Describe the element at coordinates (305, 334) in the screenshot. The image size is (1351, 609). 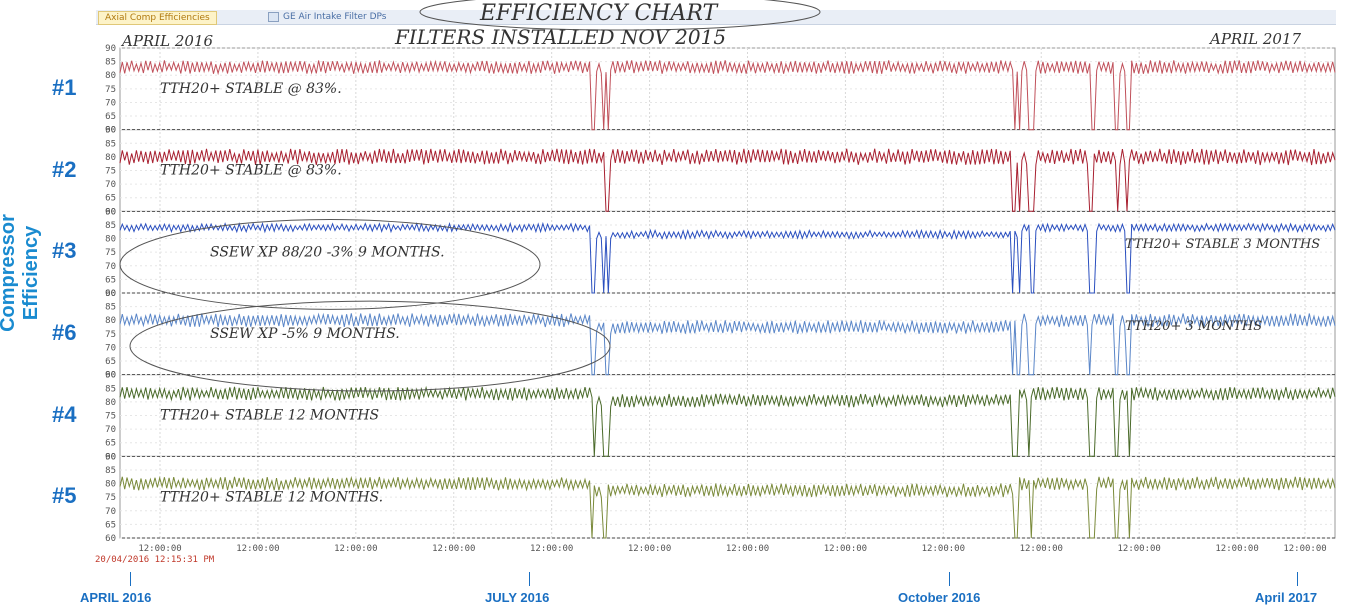
I see `annotation: SSEW XP -5% 9 MONTHS.` at that location.